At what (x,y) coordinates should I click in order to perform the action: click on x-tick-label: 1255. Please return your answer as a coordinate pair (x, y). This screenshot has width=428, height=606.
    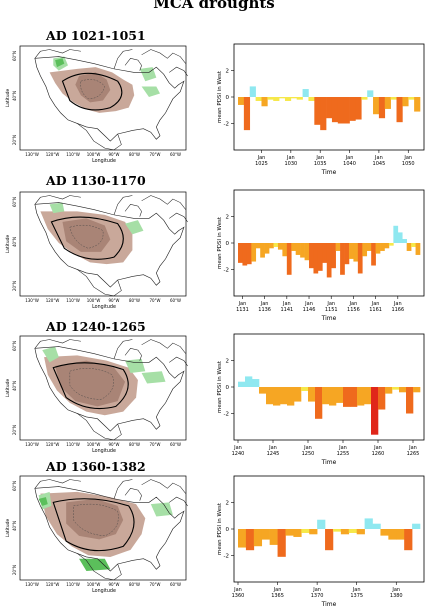
    Looking at the image, I should click on (343, 454).